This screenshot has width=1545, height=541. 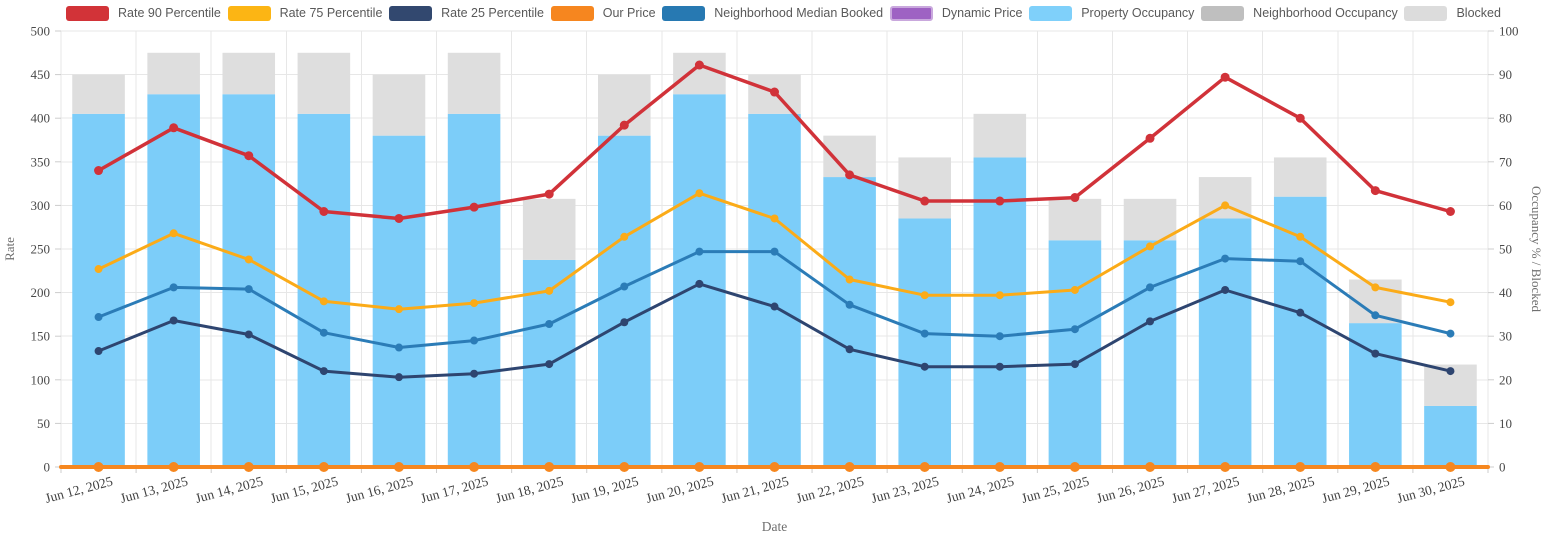 I want to click on svg-text: Jun 13, 2025, so click(x=154, y=489).